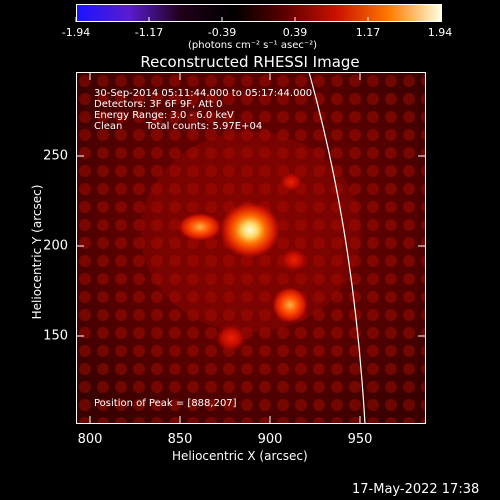 Image resolution: width=500 pixels, height=500 pixels. I want to click on y-tick-label: 200, so click(55, 246).